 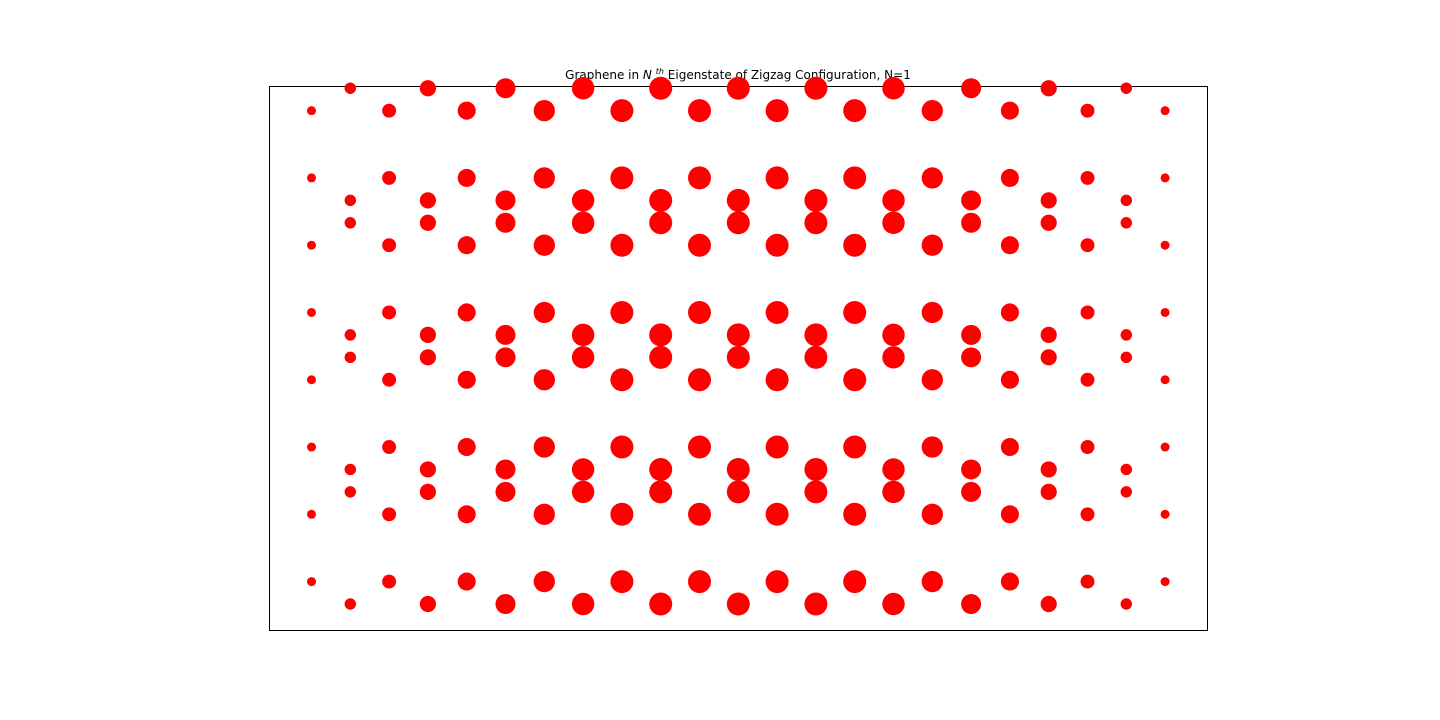 I want to click on chart-title-suffix: Eigenstate of Zigzag Configuration, N=1, so click(x=789, y=75).